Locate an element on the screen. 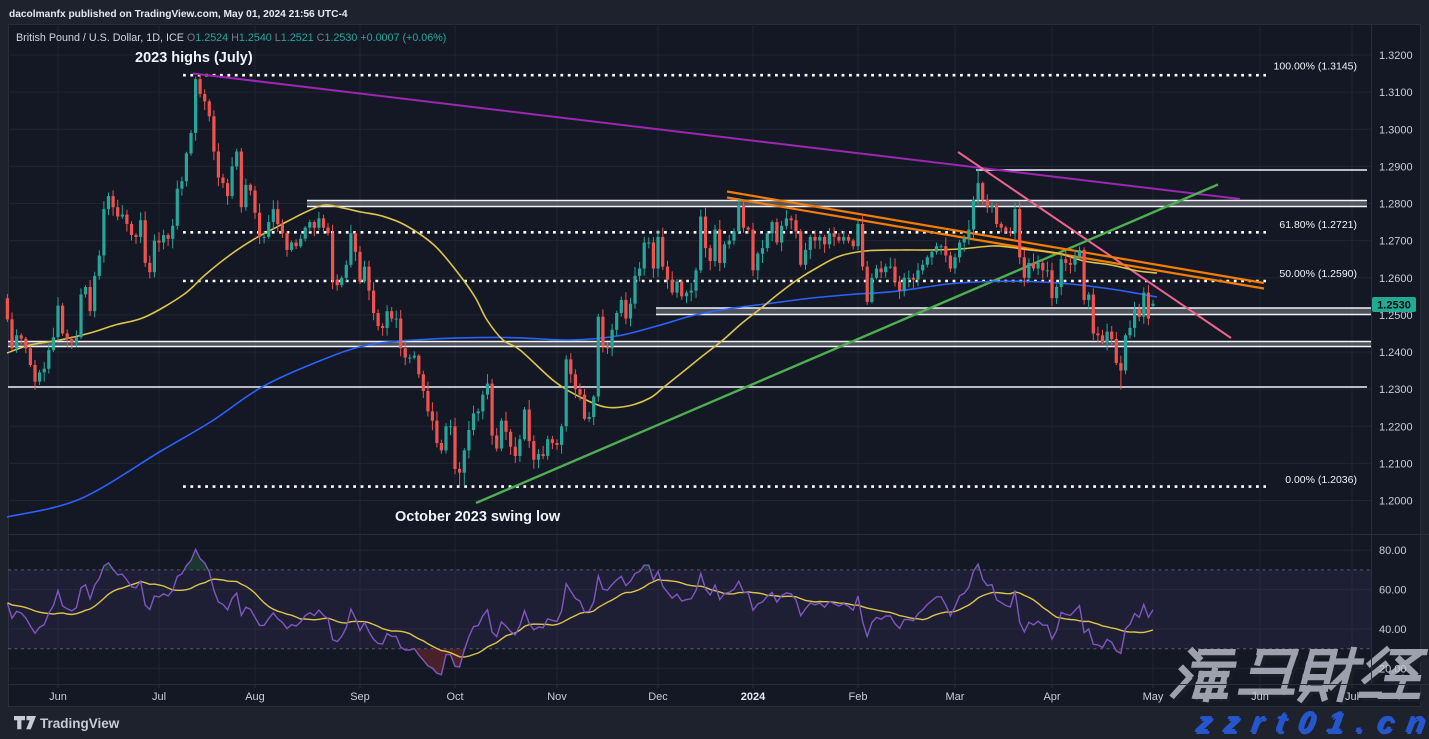 This screenshot has width=1429, height=739. svg-text: 80.00 is located at coordinates (1393, 551).